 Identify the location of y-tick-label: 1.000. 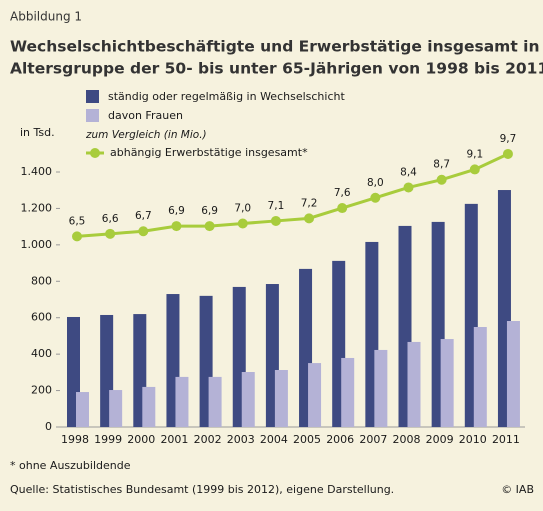
(37, 244).